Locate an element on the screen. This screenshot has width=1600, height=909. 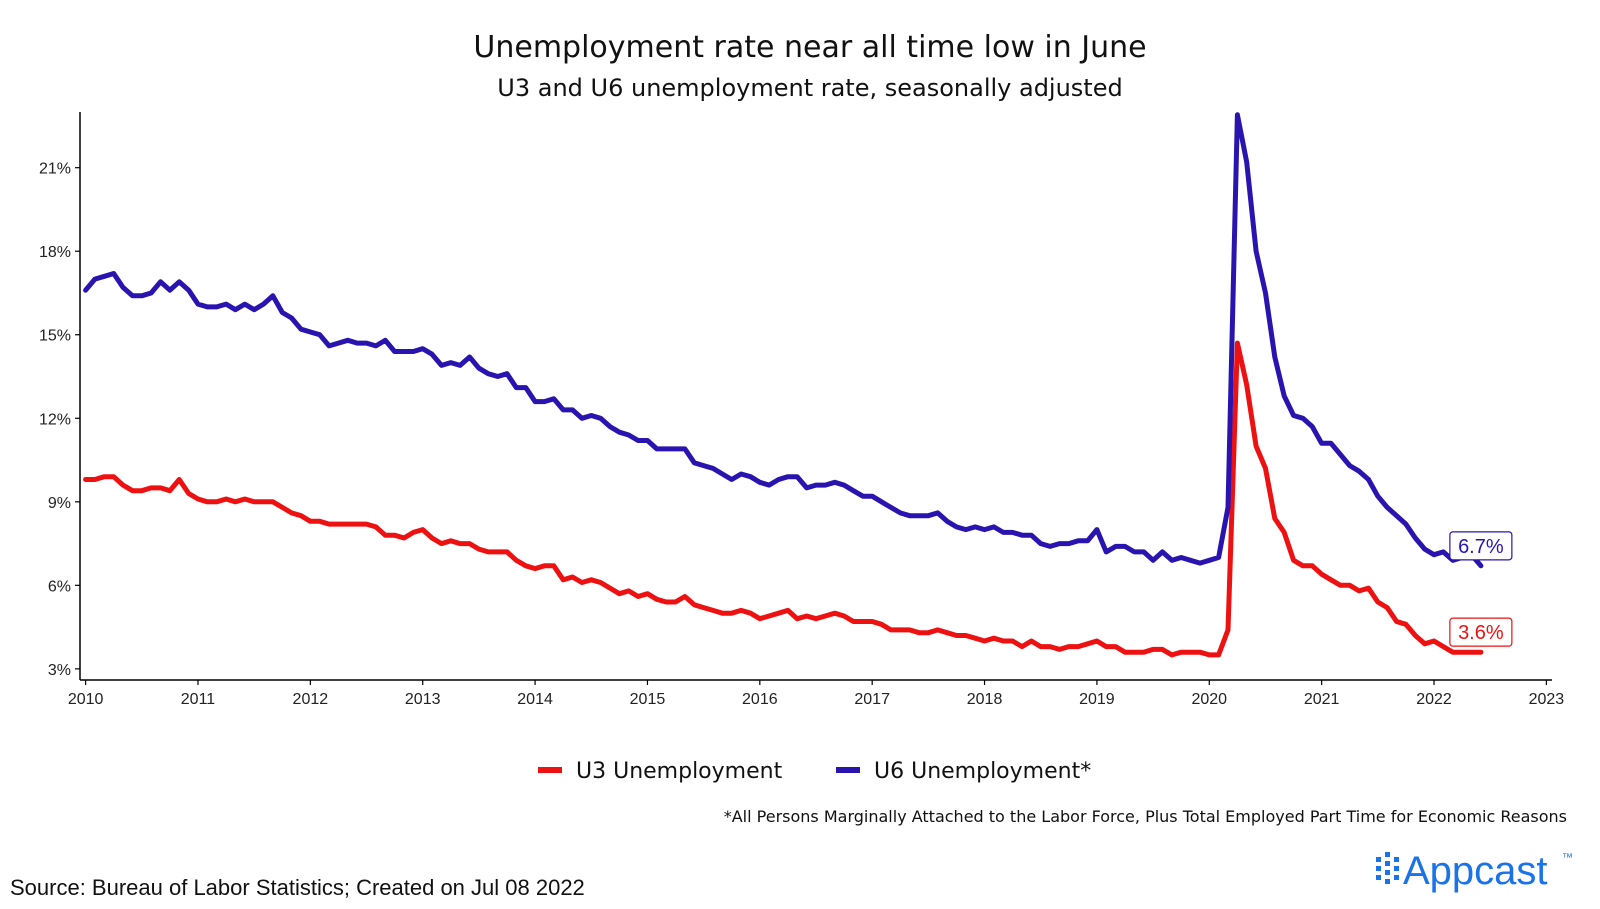
y-tick-label: 9% is located at coordinates (59, 503).